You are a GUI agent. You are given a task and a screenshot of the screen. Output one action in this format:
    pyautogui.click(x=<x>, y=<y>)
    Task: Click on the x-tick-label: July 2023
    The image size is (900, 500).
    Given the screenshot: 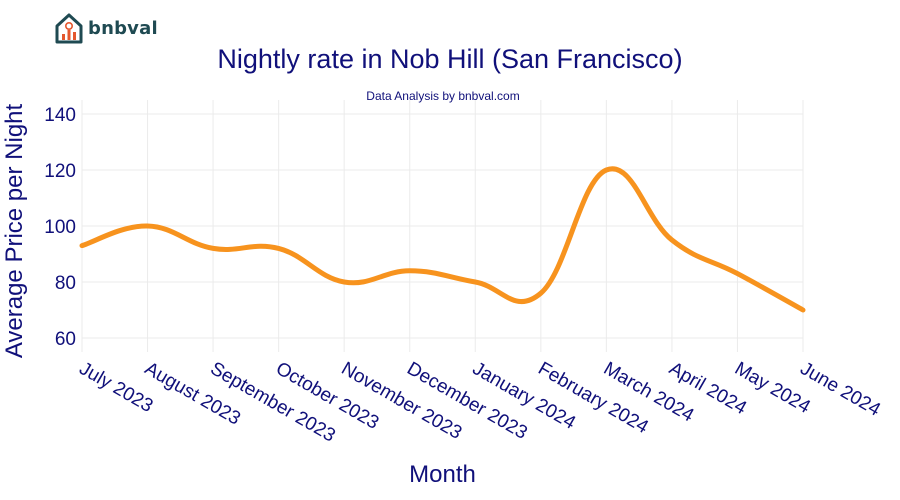 What is the action you would take?
    pyautogui.click(x=116, y=387)
    